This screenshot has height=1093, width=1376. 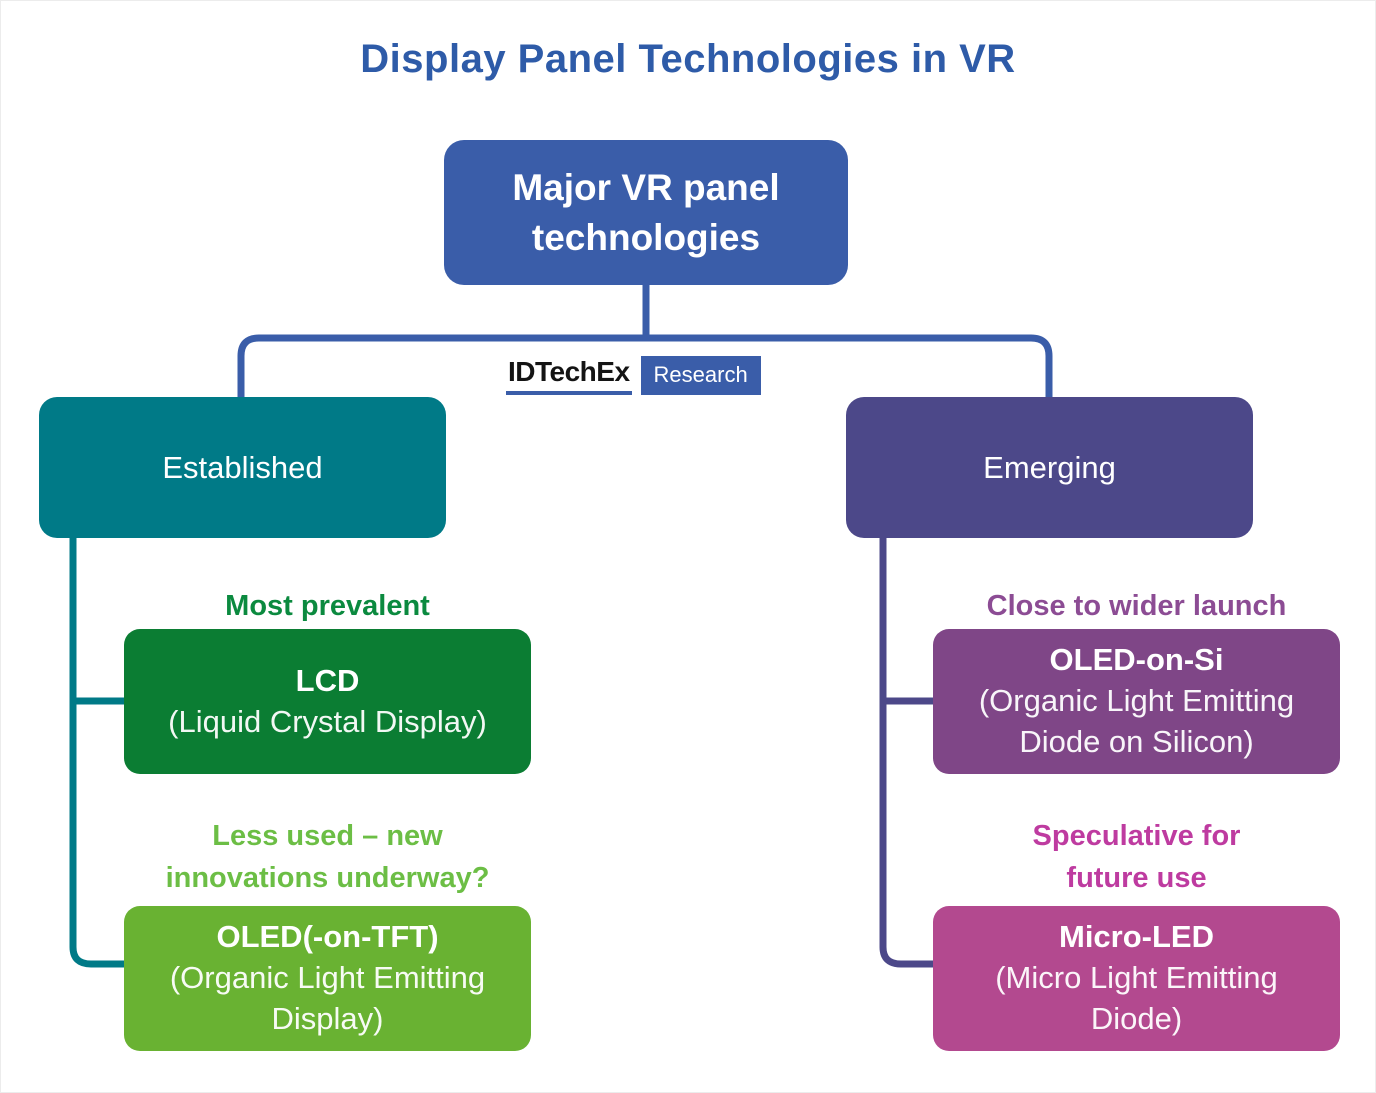 I want to click on branch-node-established-label: Established, so click(x=242, y=467).